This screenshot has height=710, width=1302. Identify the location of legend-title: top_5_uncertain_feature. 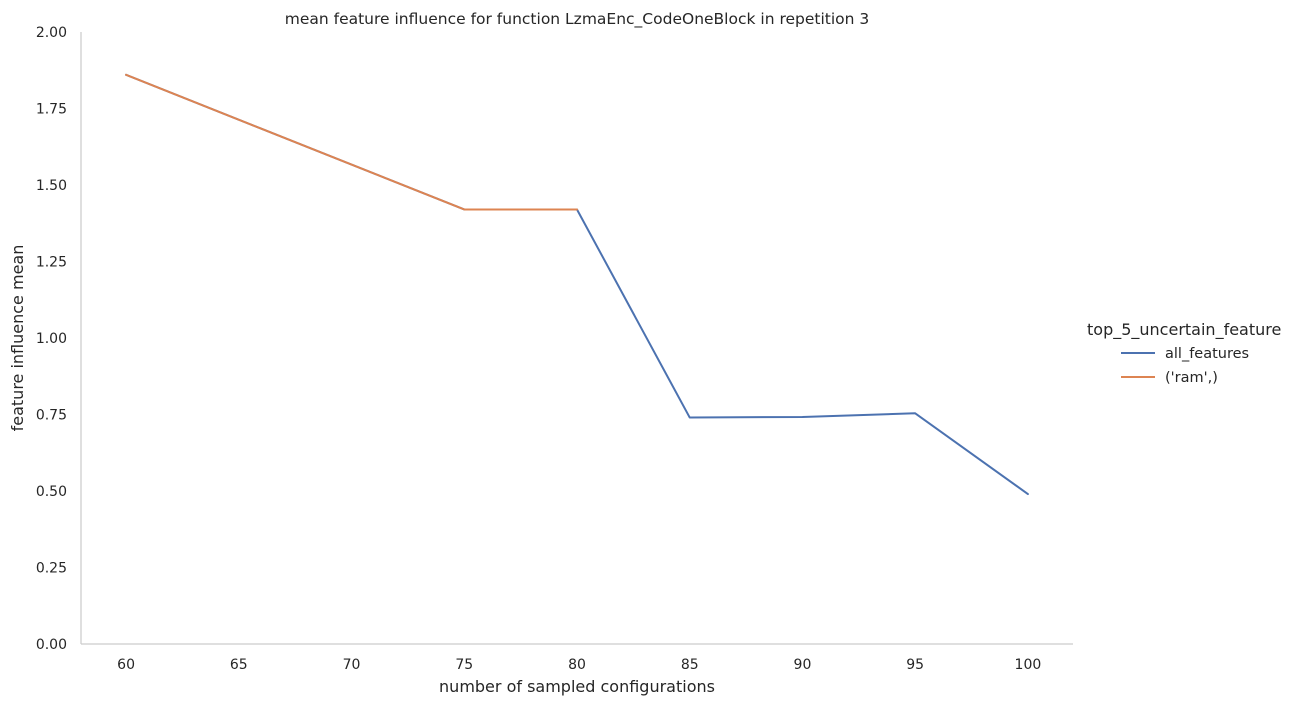
(1184, 330).